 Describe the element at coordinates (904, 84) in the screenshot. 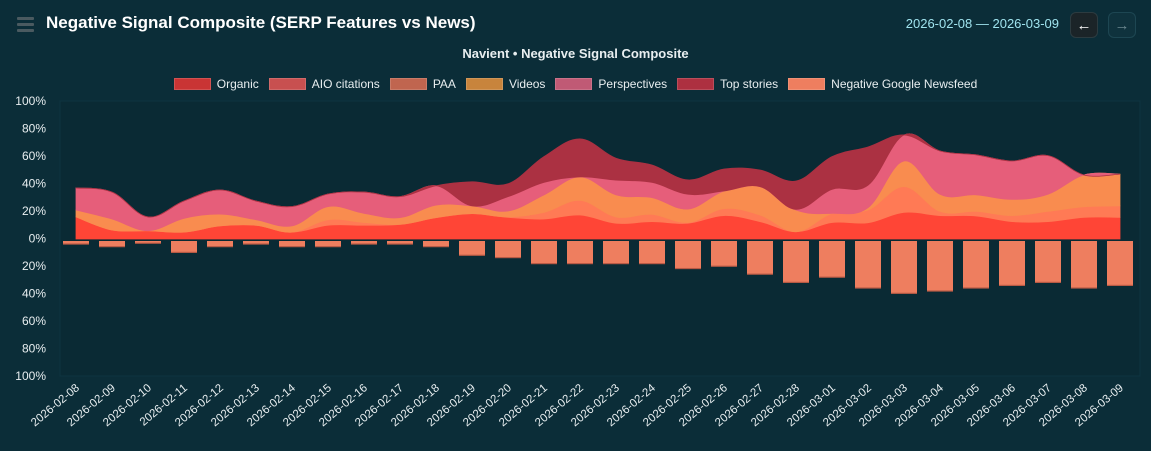

I see `legend-label: Negative Google Newsfeed` at that location.